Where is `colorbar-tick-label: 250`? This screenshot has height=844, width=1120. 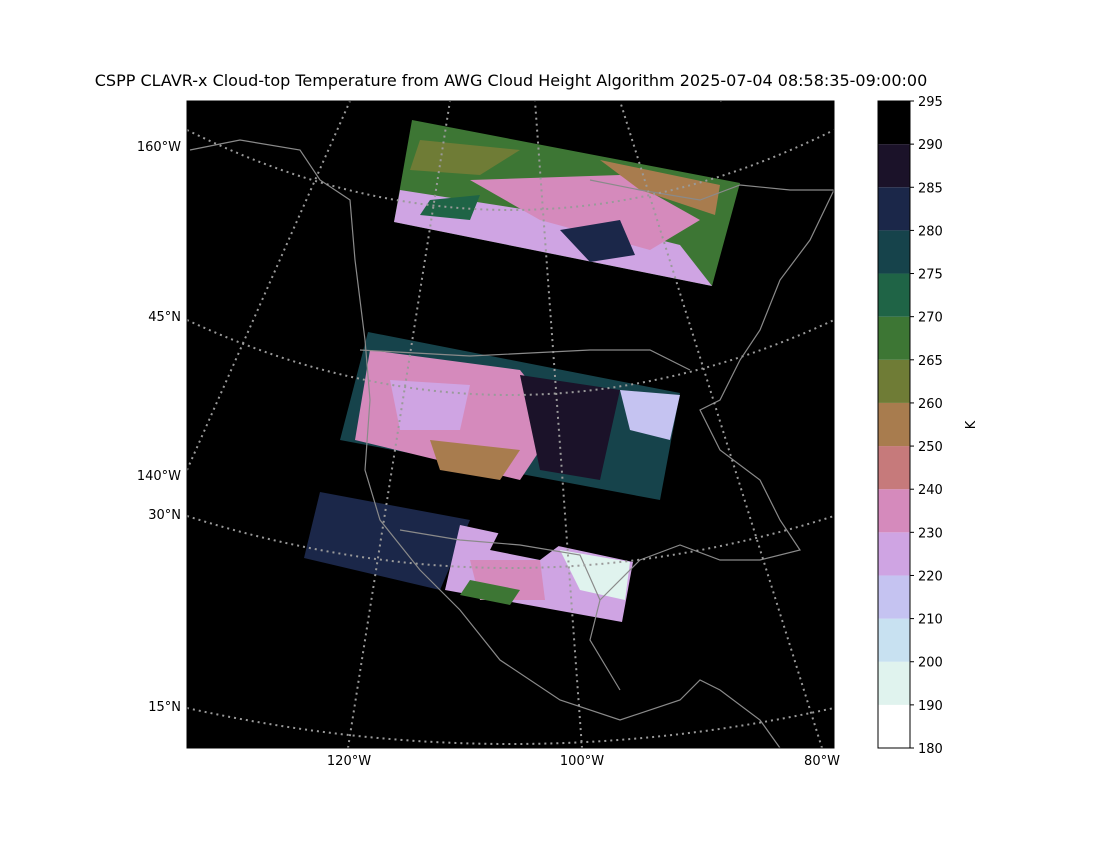
colorbar-tick-label: 250 is located at coordinates (930, 447).